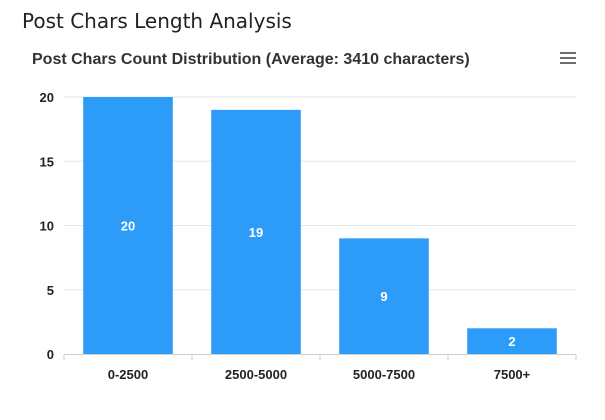 The height and width of the screenshot is (420, 605). I want to click on bar-7500+, so click(512, 341).